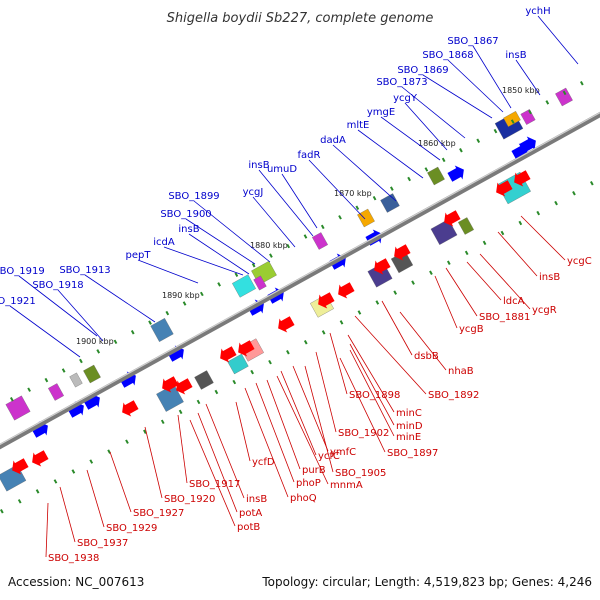 The width and height of the screenshot is (600, 600). I want to click on gene-label-pept: pepT, so click(162, 267).